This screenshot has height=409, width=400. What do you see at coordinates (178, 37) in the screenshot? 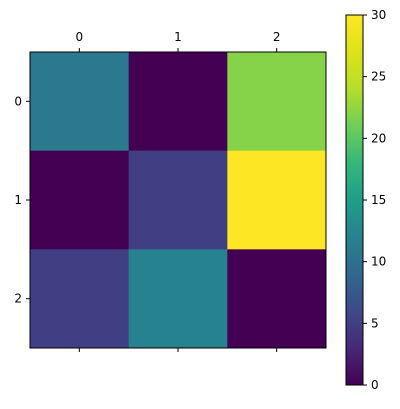
I see `x-tick-label-1: 1` at bounding box center [178, 37].